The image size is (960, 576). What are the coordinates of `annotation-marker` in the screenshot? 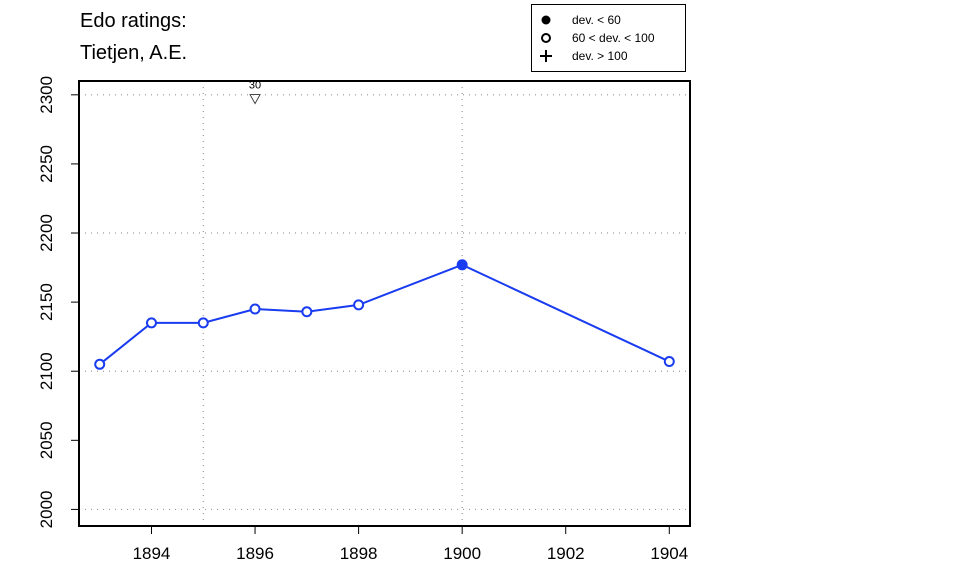 It's located at (255, 99).